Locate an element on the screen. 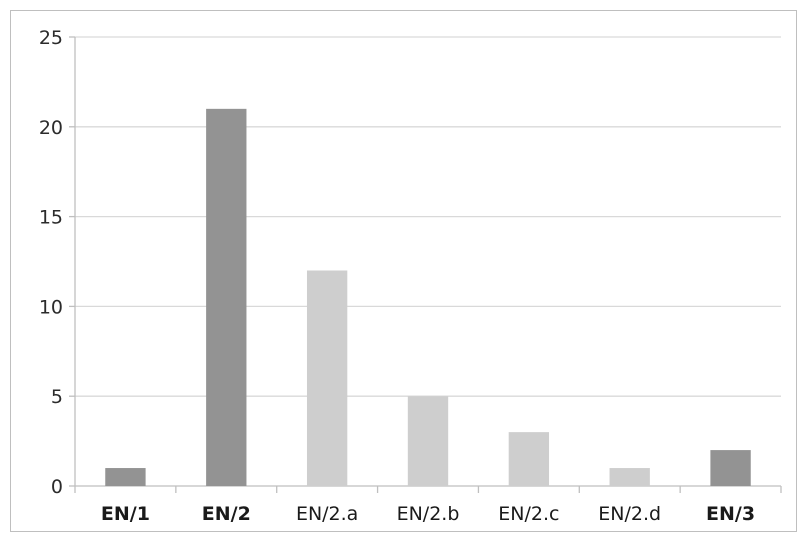 This screenshot has width=807, height=542. y-tick-label: 15 is located at coordinates (51, 218).